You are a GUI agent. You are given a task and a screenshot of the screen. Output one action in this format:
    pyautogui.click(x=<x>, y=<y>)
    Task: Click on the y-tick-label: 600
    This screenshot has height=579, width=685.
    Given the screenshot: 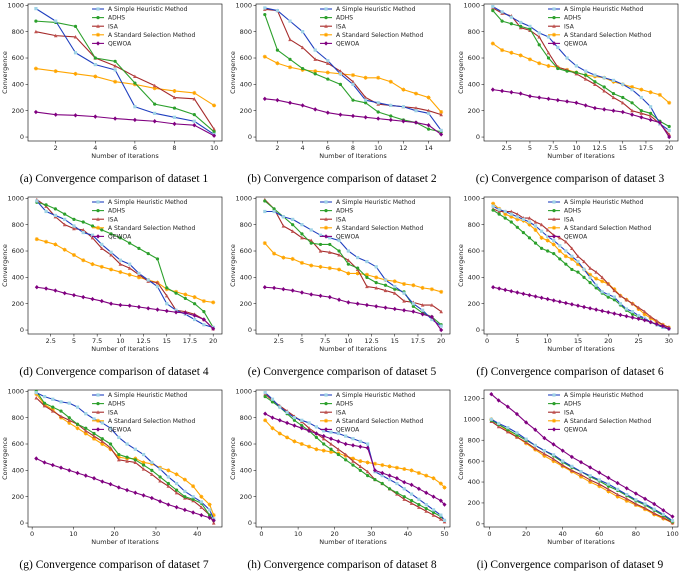 What is the action you would take?
    pyautogui.click(x=474, y=251)
    